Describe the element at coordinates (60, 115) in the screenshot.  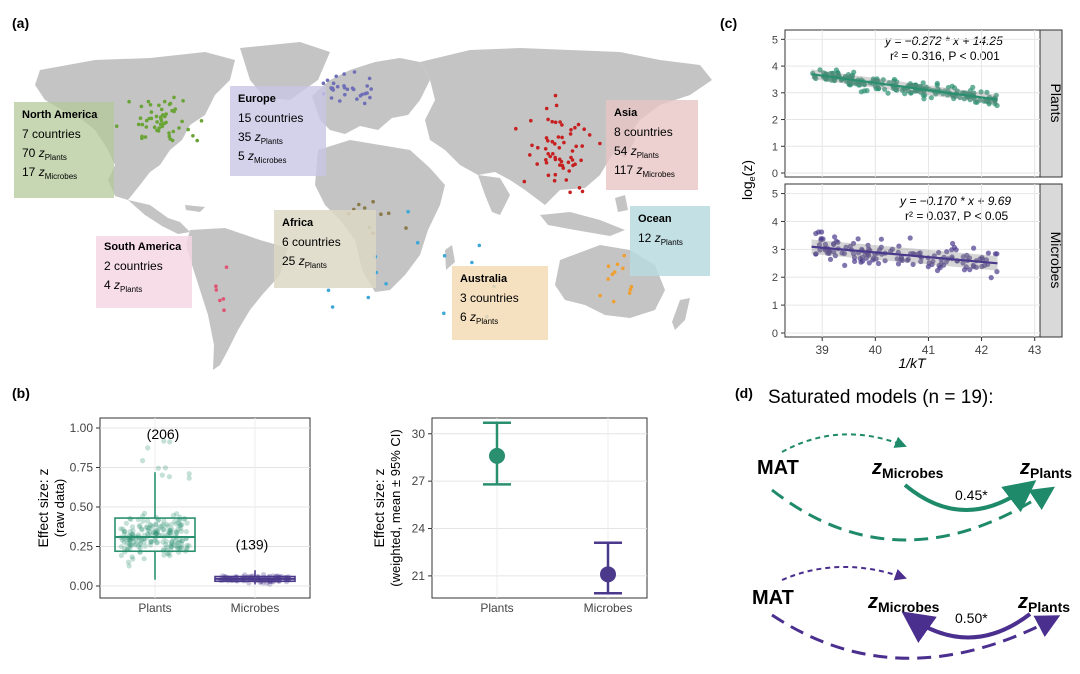
I see `region-name: North America` at that location.